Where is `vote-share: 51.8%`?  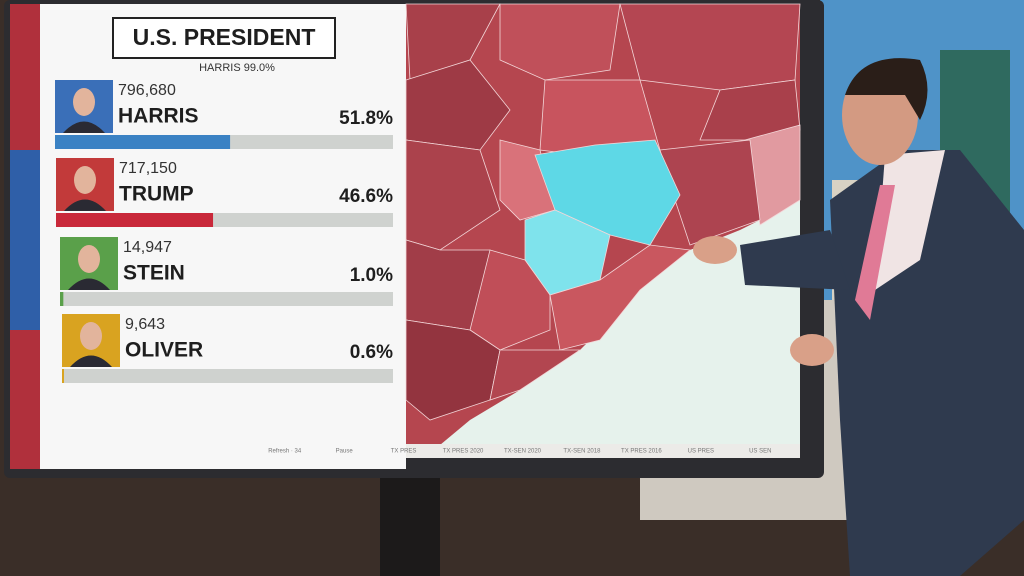
vote-share: 51.8% is located at coordinates (366, 118).